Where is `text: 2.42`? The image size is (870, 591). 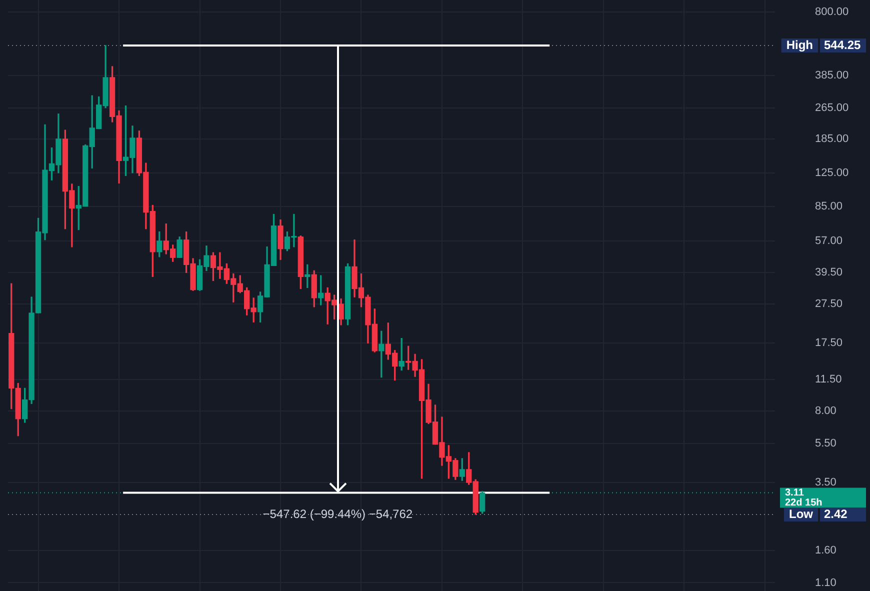
text: 2.42 is located at coordinates (836, 513).